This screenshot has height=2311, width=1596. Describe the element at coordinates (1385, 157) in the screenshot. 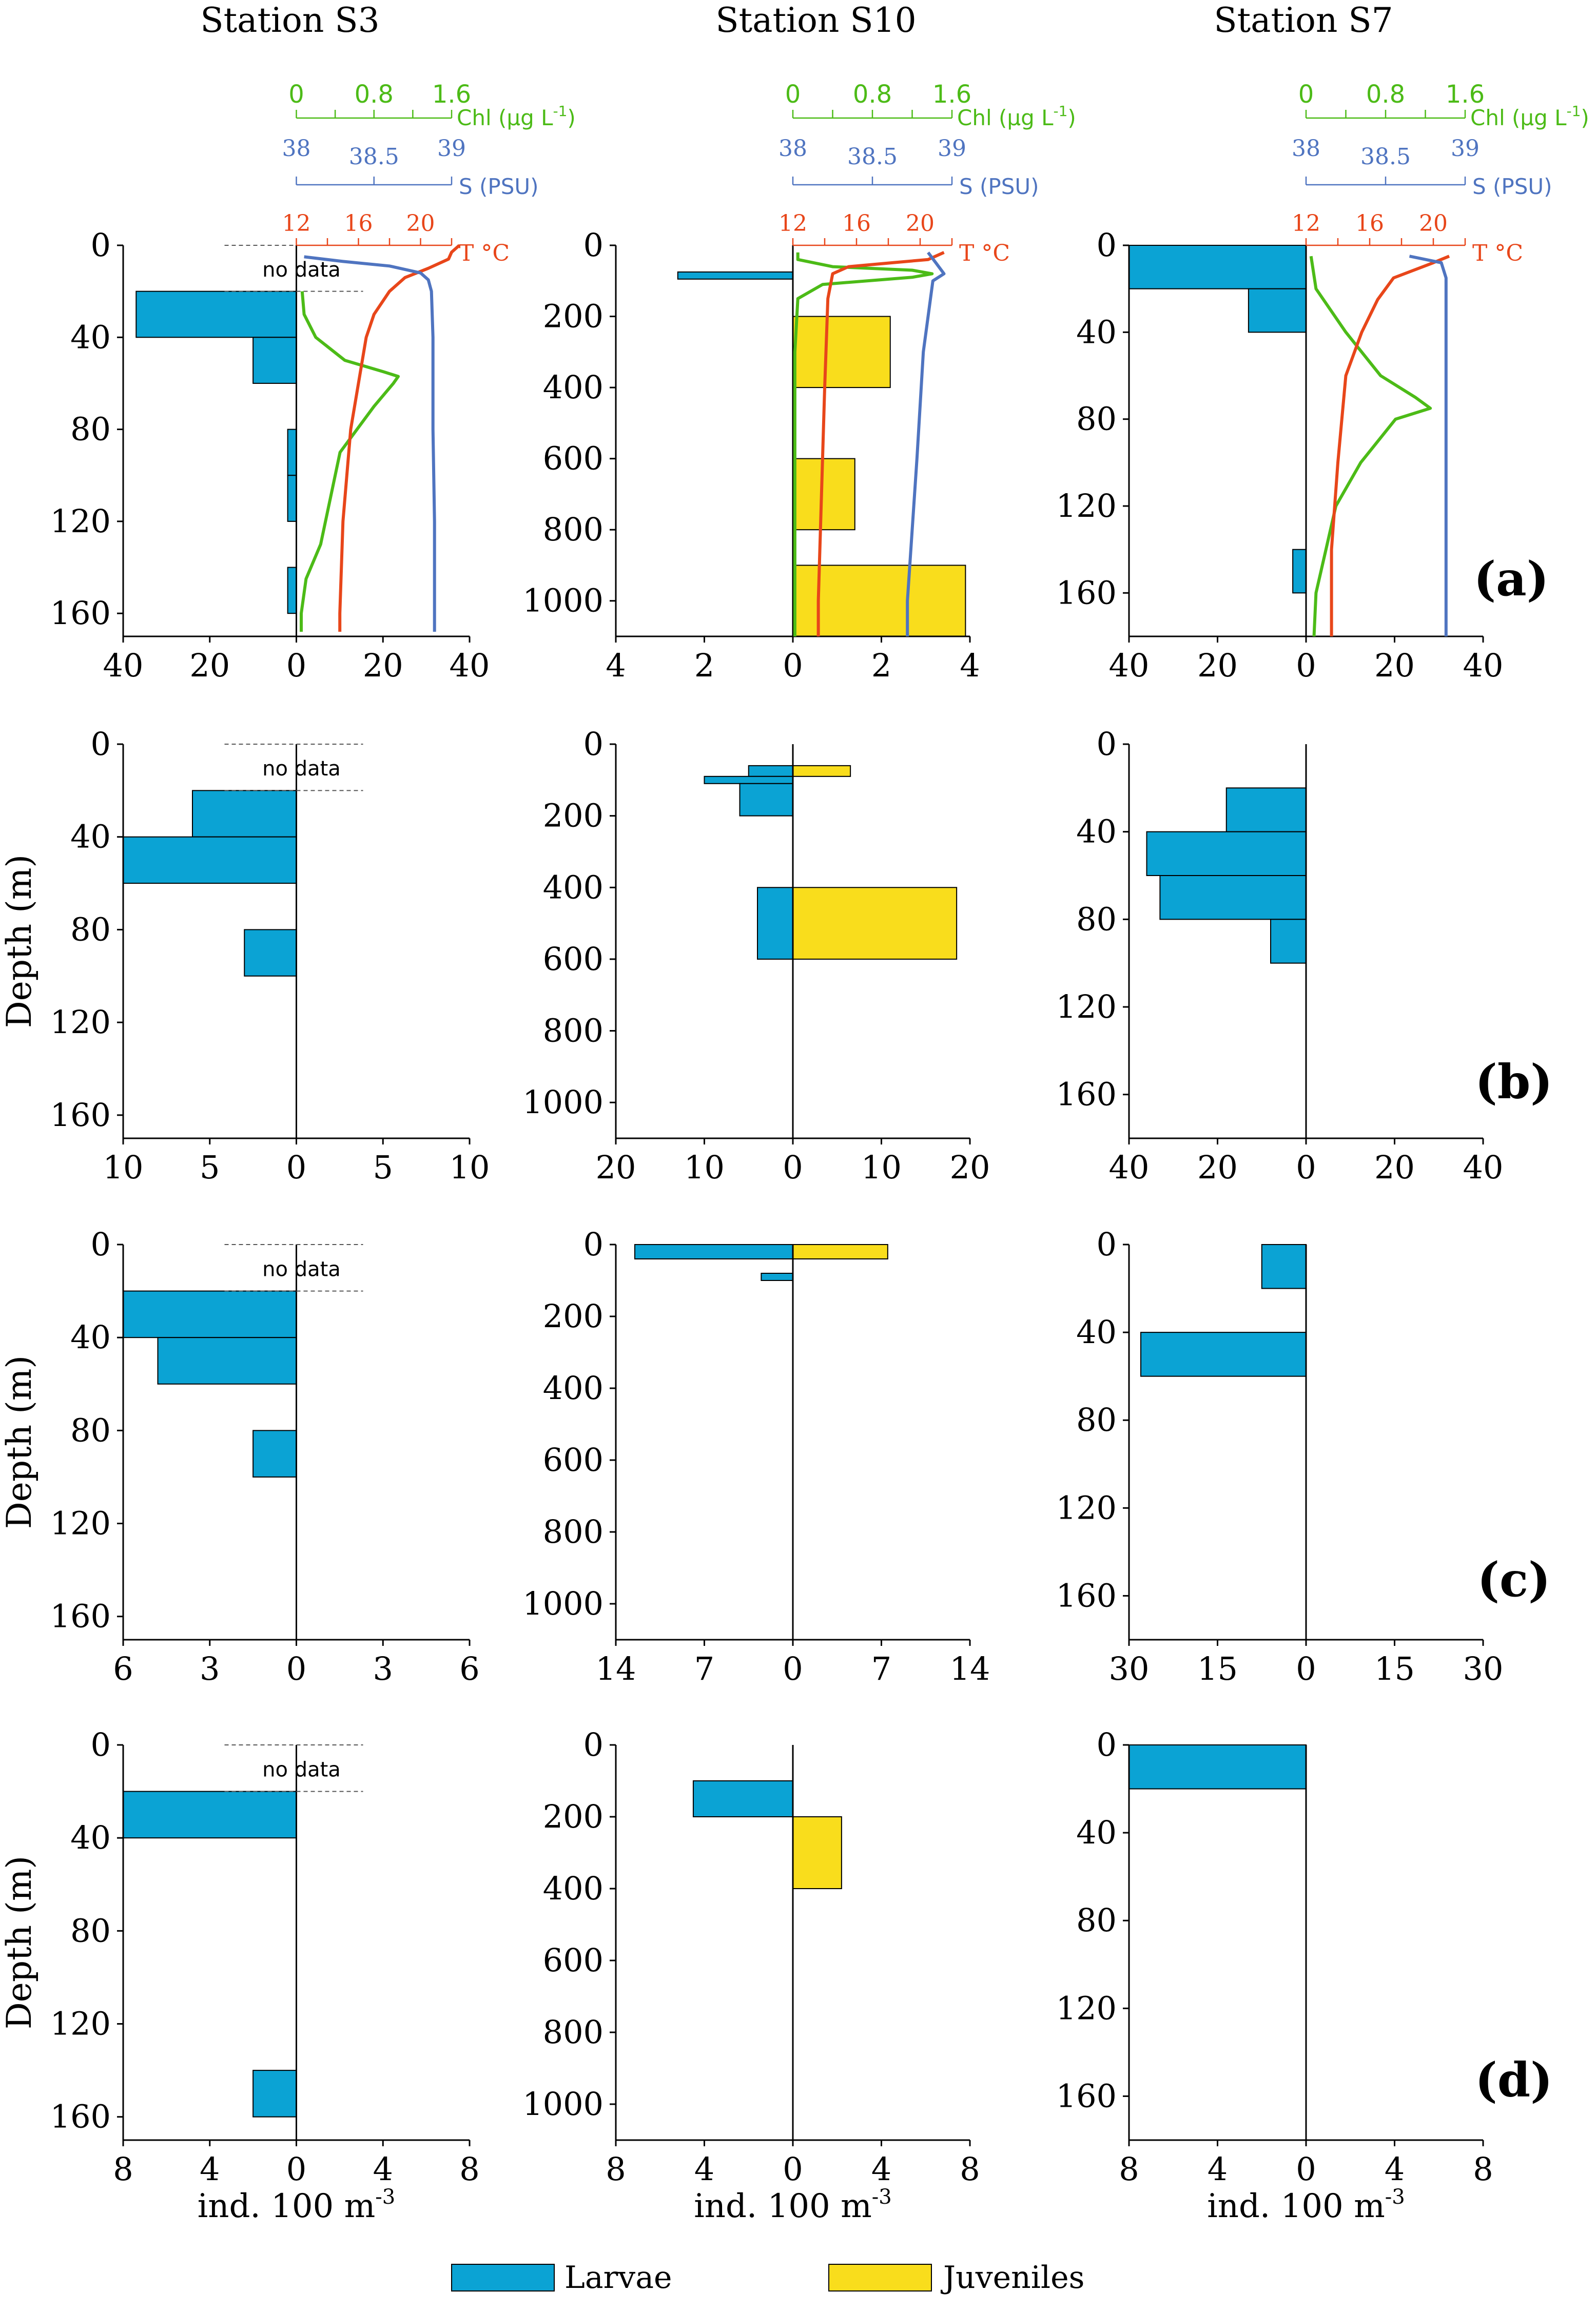

I see `sal-tick-label: 38.5` at that location.